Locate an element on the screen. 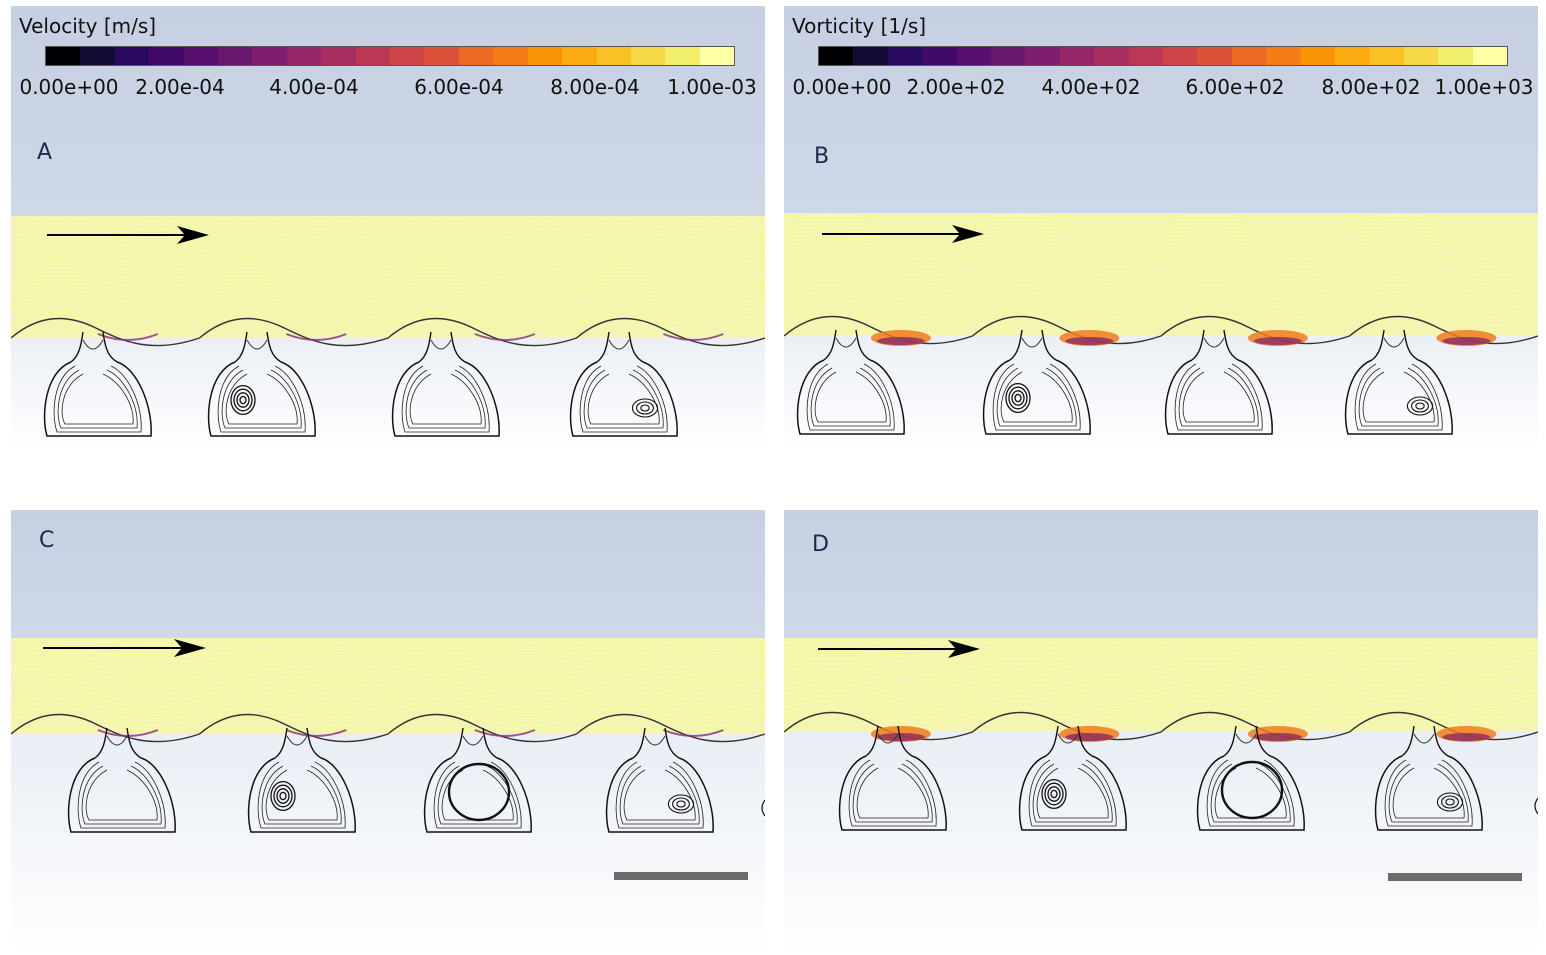 This screenshot has height=955, width=1546. colorbar-tick: 2.00e-04 is located at coordinates (180, 87).